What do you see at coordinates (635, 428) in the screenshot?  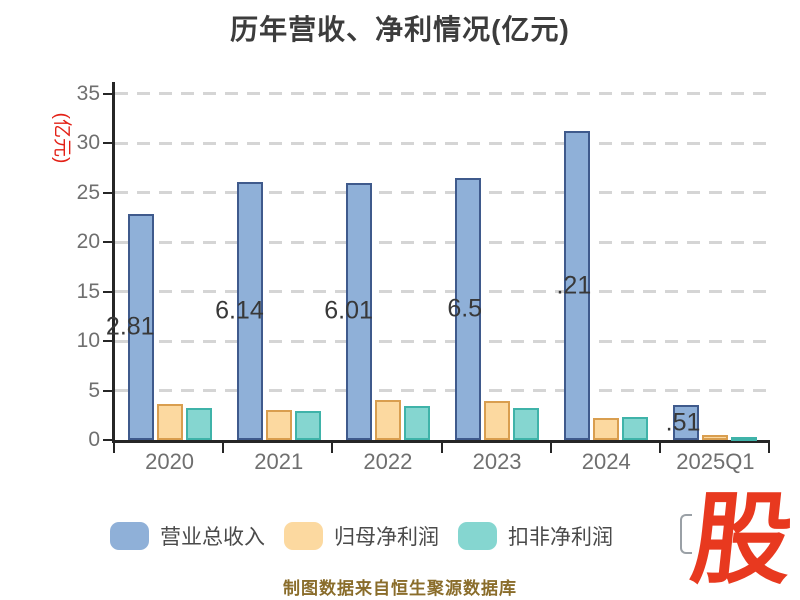 I see `bar-2024-series2` at bounding box center [635, 428].